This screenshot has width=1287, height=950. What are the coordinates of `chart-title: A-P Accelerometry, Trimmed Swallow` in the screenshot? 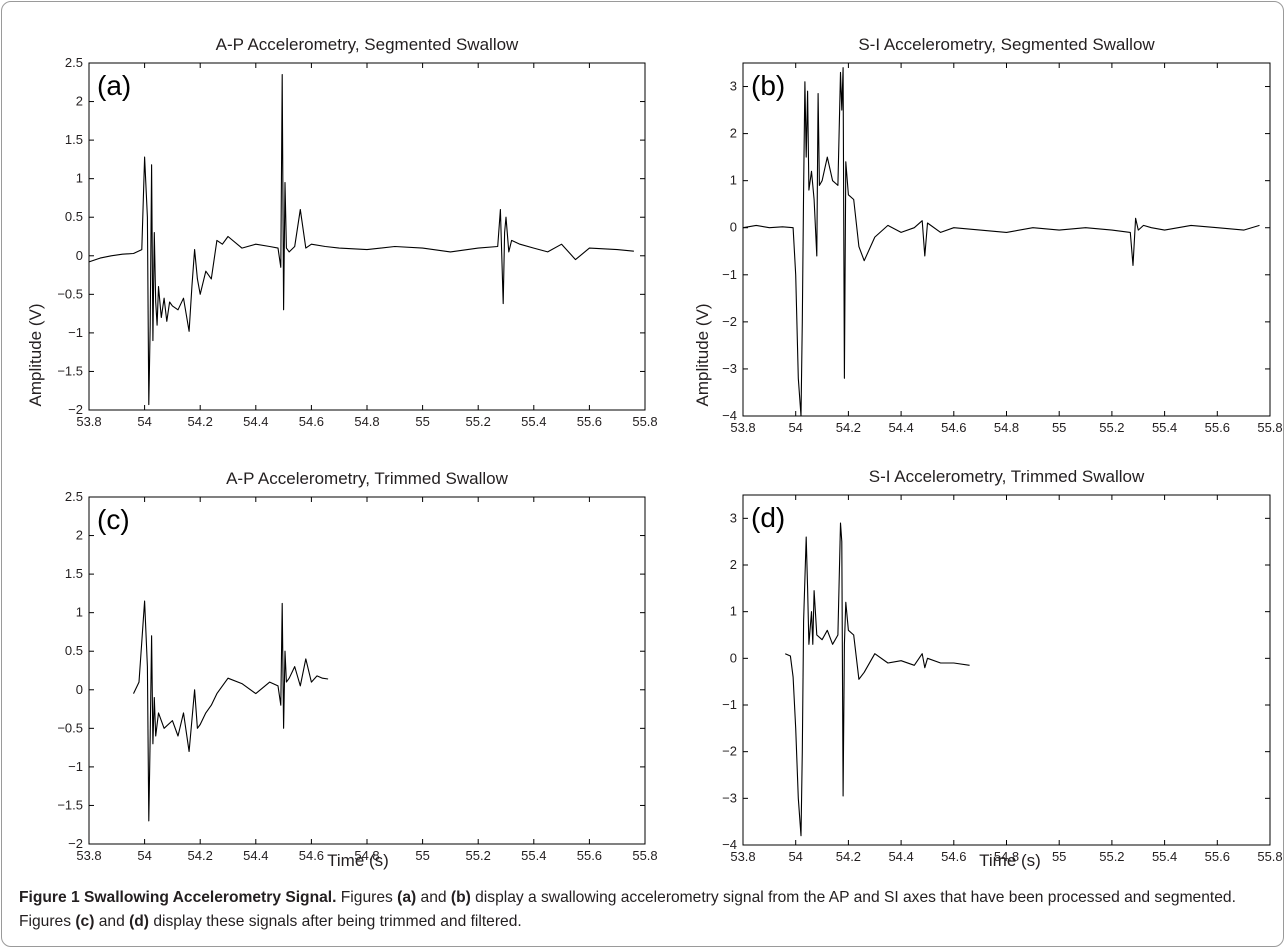 It's located at (367, 478).